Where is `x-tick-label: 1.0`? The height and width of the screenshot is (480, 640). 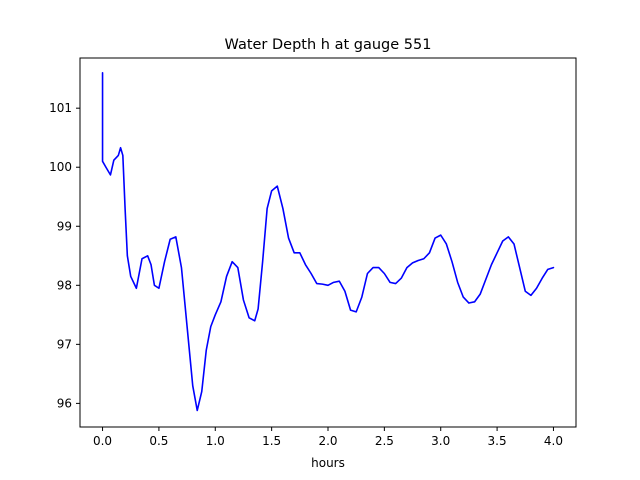
x-tick-label: 1.0 is located at coordinates (215, 441).